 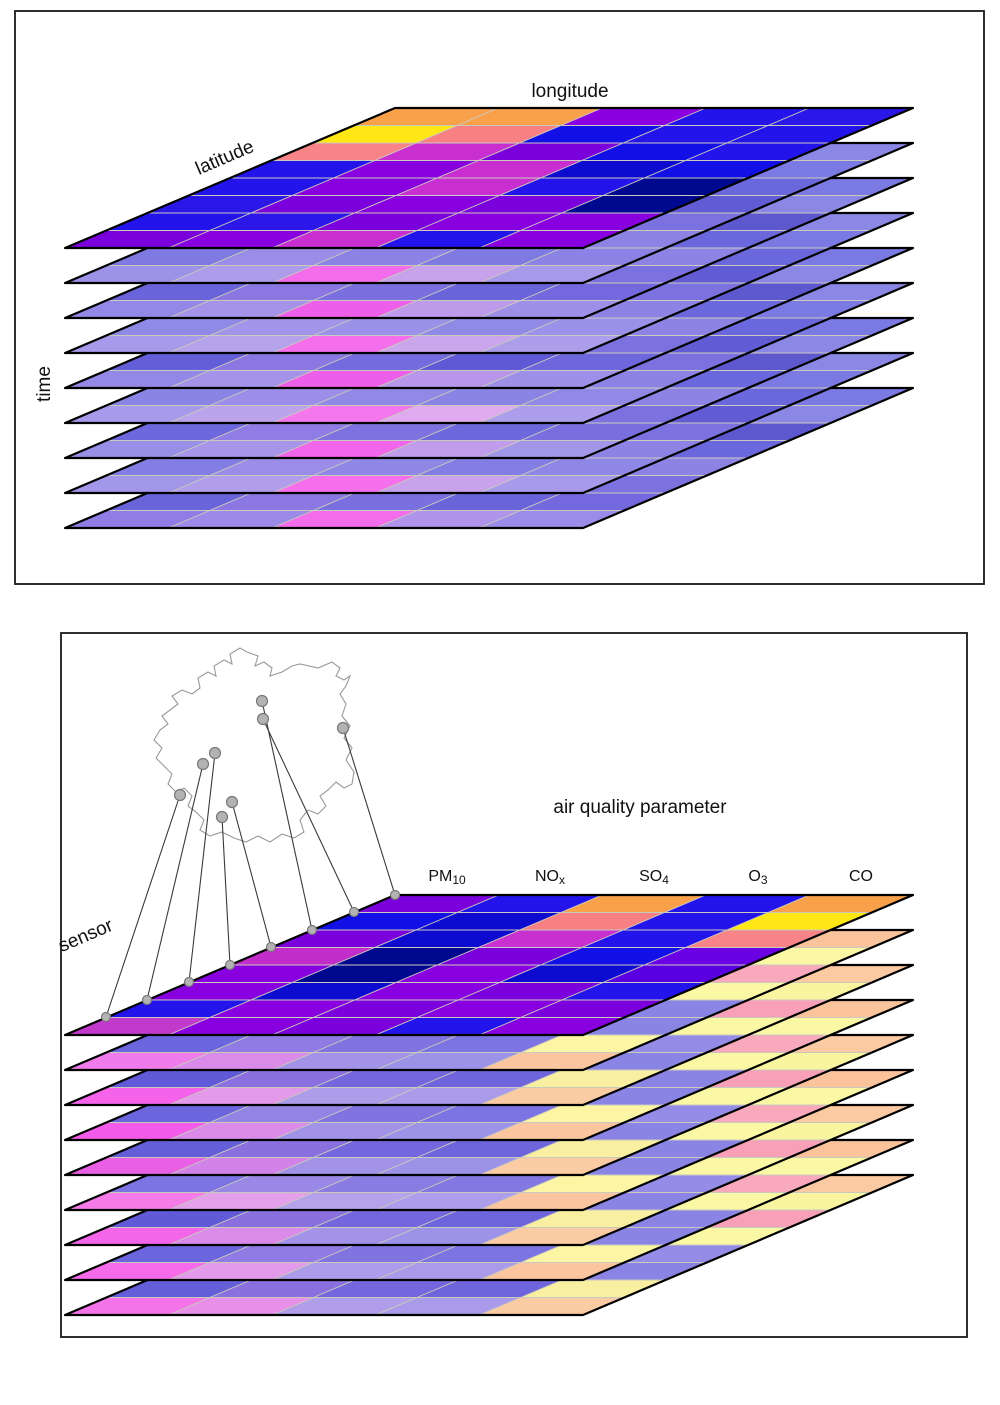 I want to click on column-label-pm10-main: PM, so click(x=440, y=876).